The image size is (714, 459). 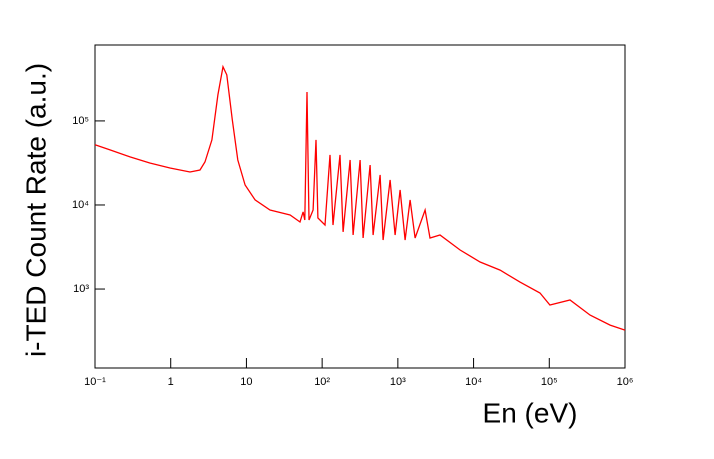 I want to click on y-tick-label: 10⁴, so click(x=80, y=205).